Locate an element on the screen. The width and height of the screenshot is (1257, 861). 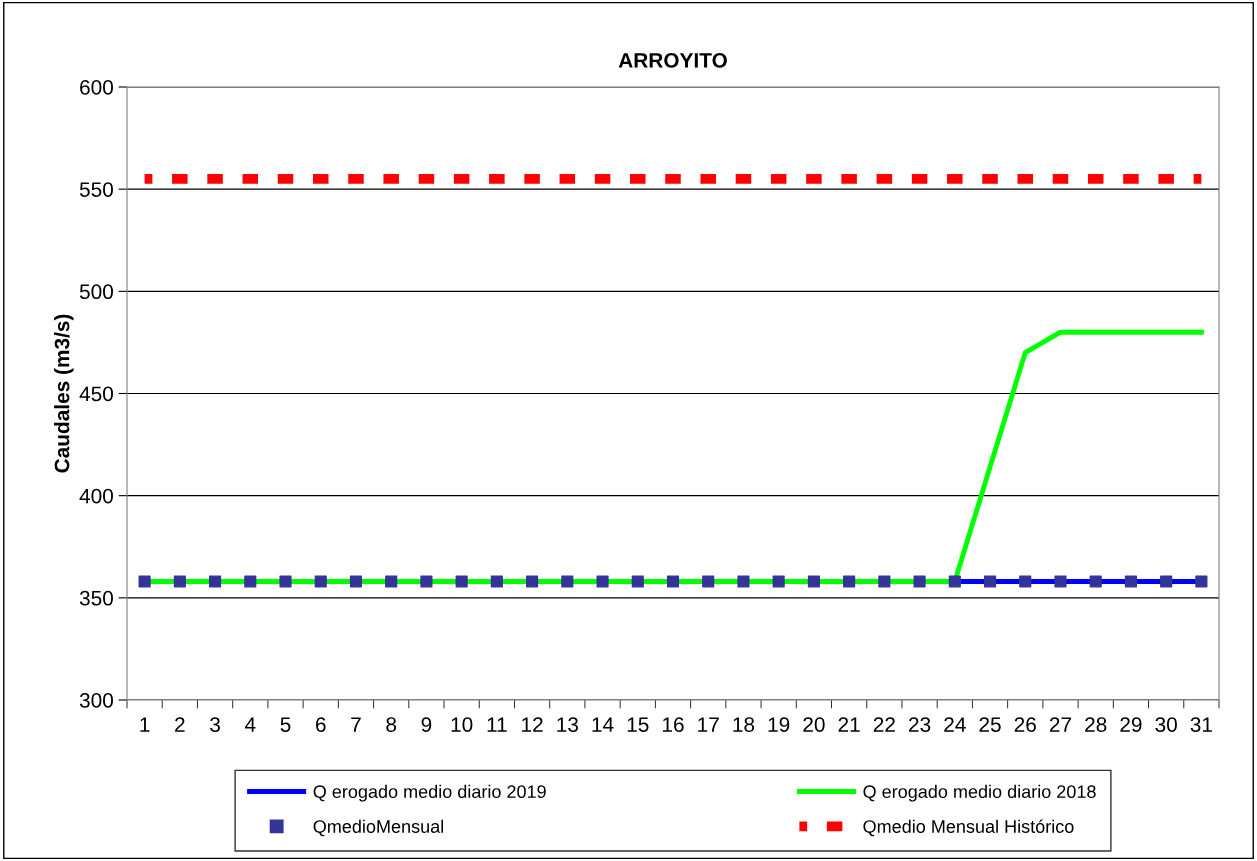
x-tick-label: 30 is located at coordinates (1166, 724).